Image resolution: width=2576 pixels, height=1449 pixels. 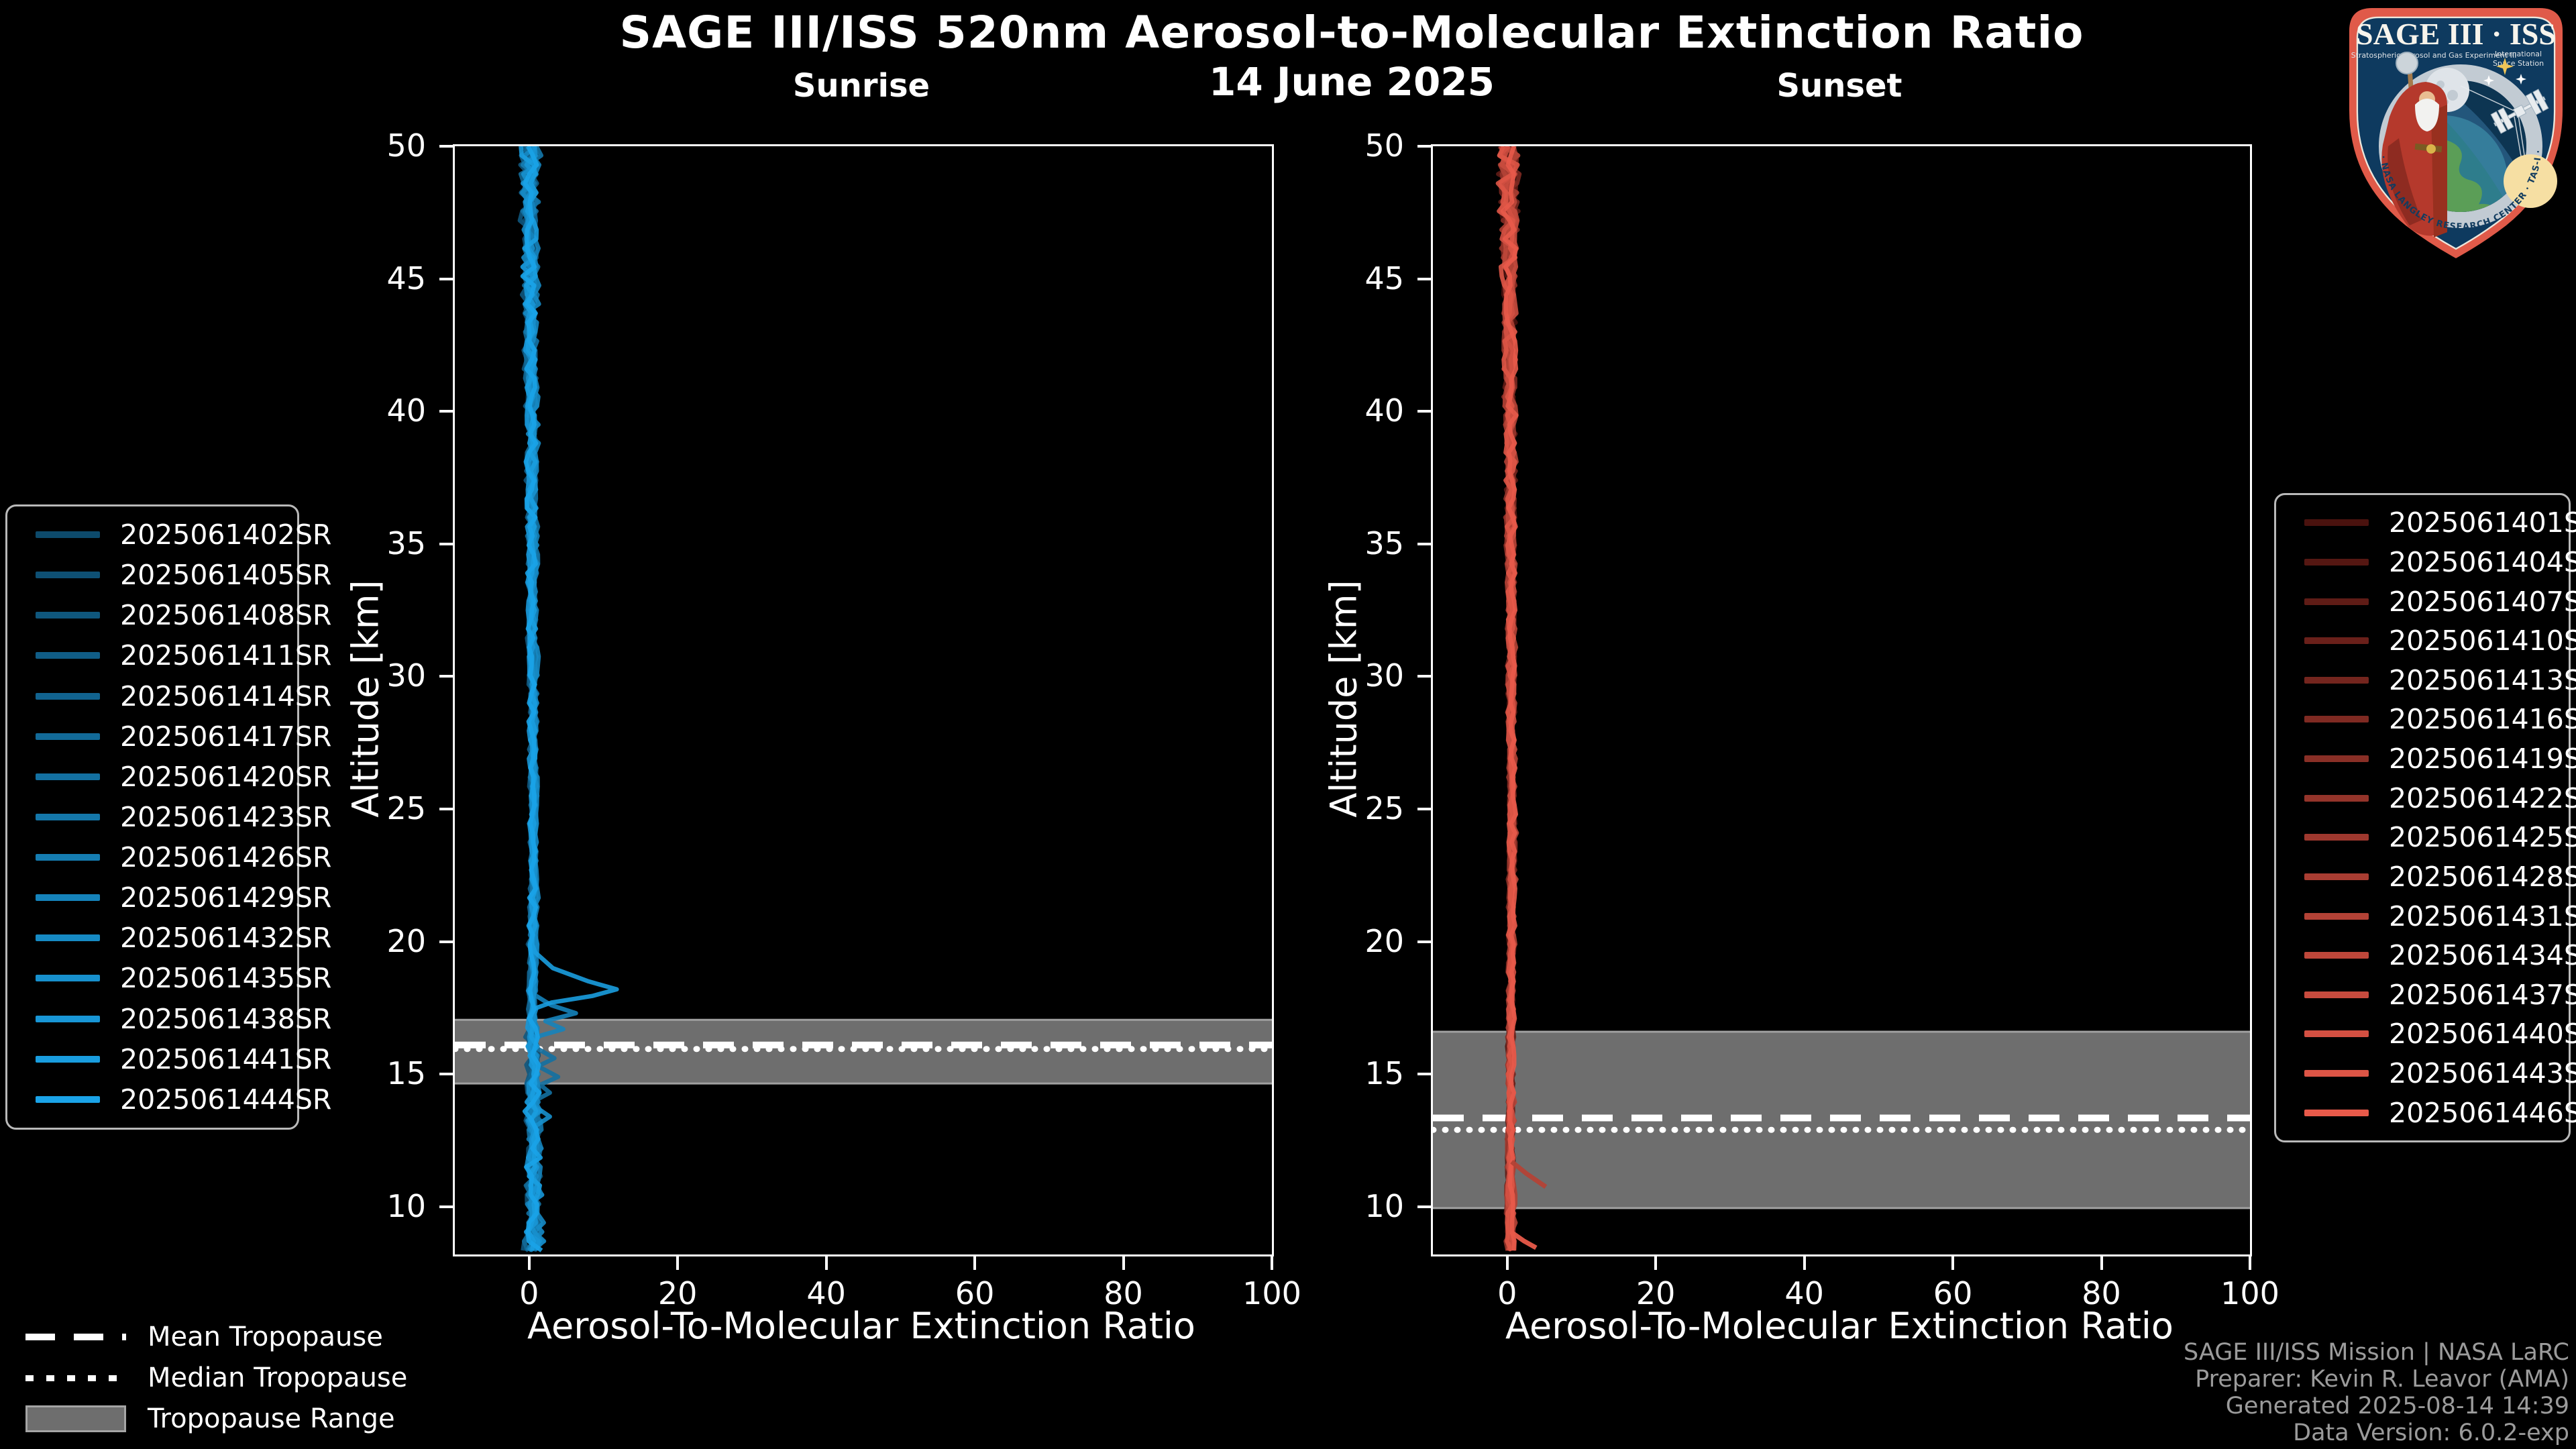 I want to click on legend-item: 2025061413SS, so click(x=2426, y=680).